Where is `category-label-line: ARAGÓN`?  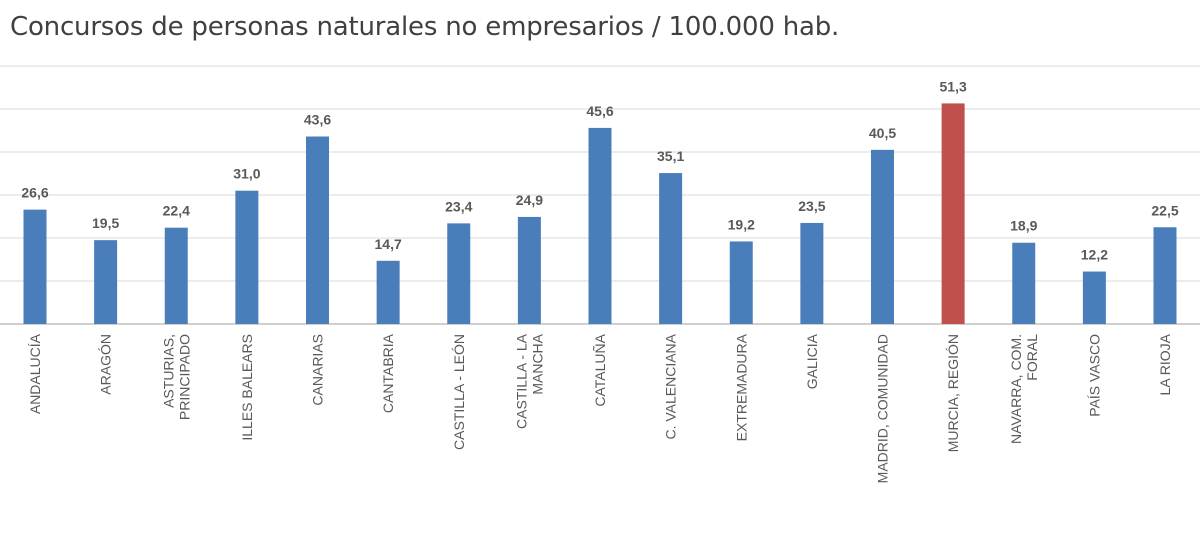 category-label-line: ARAGÓN is located at coordinates (106, 364).